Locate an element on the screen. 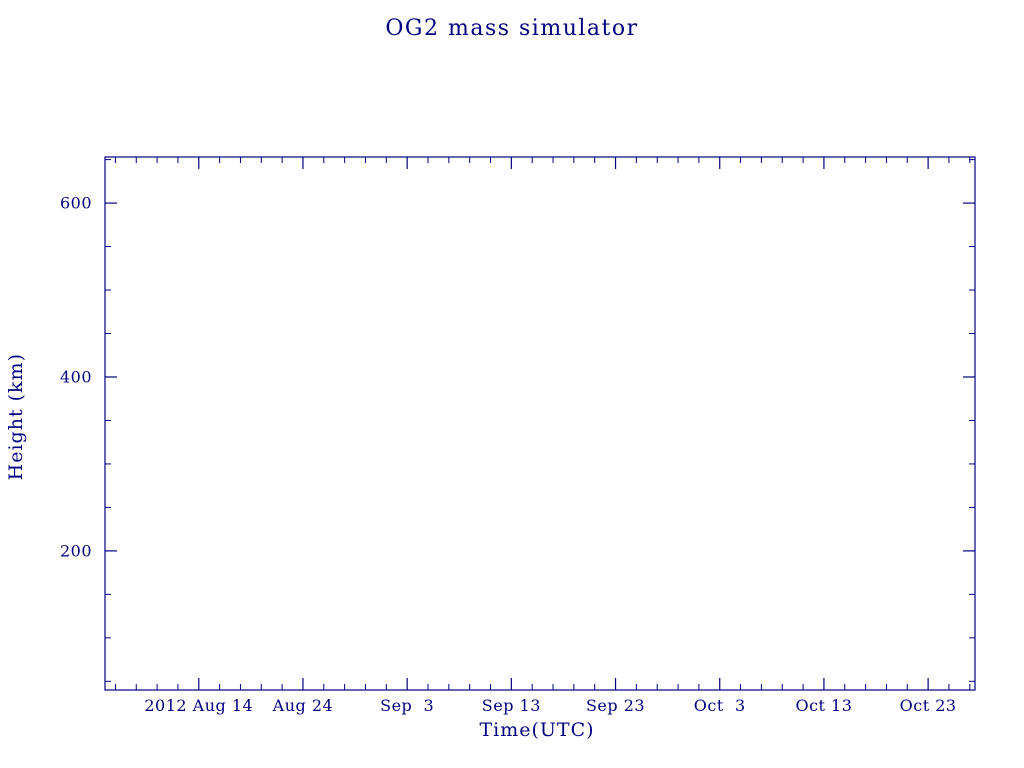  y-tick-label: 200 is located at coordinates (75, 551).